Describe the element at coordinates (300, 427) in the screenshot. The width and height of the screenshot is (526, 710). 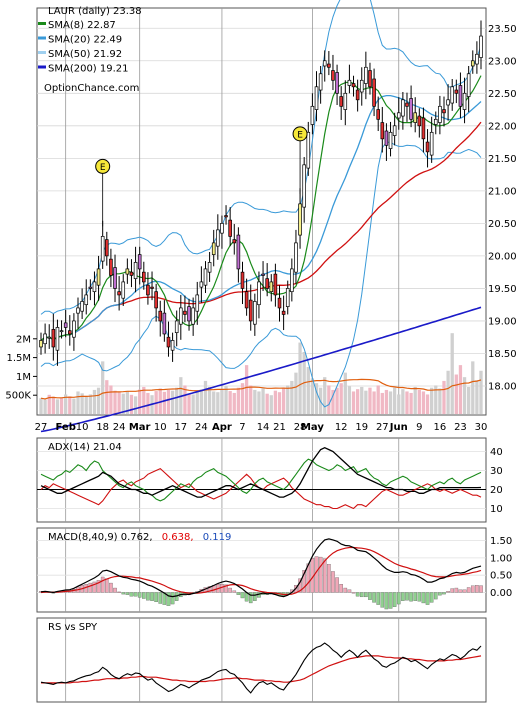
I see `x-tick-label: 28` at that location.